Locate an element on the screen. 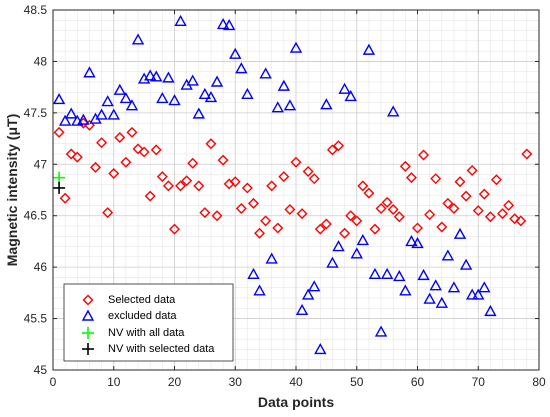 Image resolution: width=550 pixels, height=417 pixels. y-tick-label: 48 is located at coordinates (41, 61).